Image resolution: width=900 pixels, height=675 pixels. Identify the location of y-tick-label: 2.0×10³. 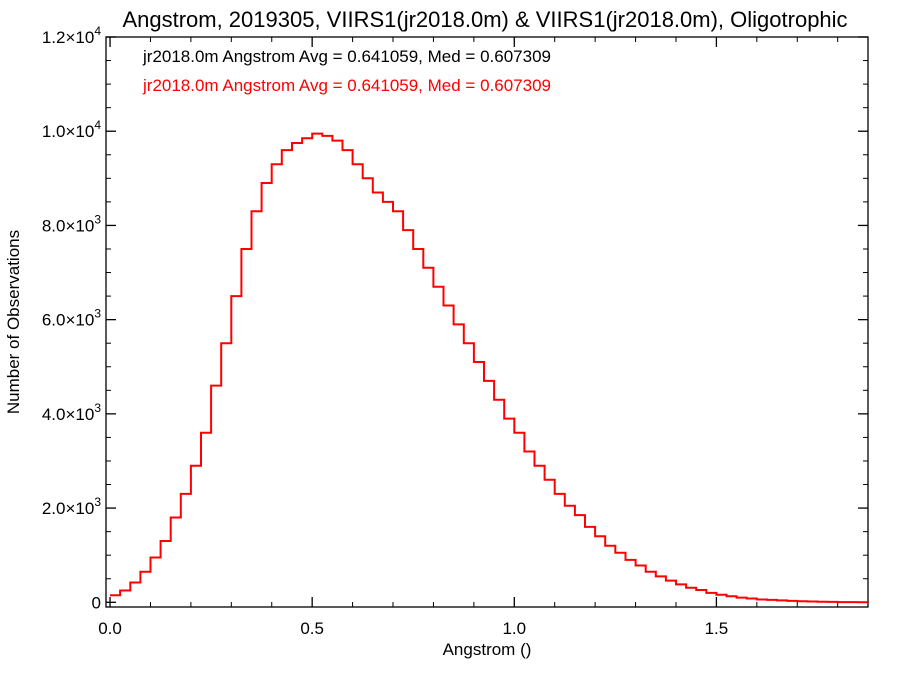
(71, 506).